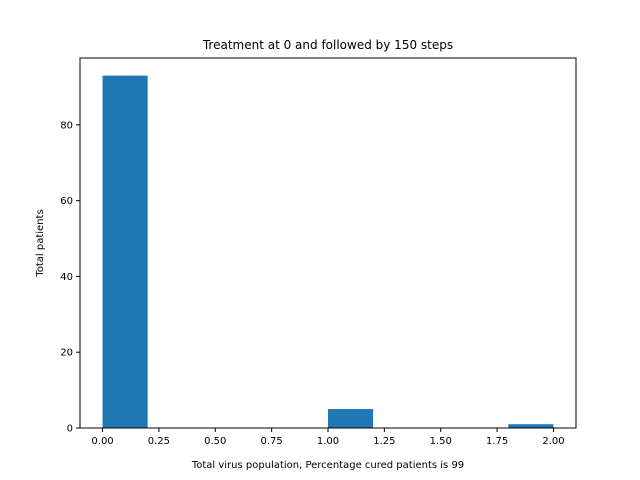 The image size is (640, 480). Describe the element at coordinates (441, 441) in the screenshot. I see `x-tick-label: 1.50` at that location.